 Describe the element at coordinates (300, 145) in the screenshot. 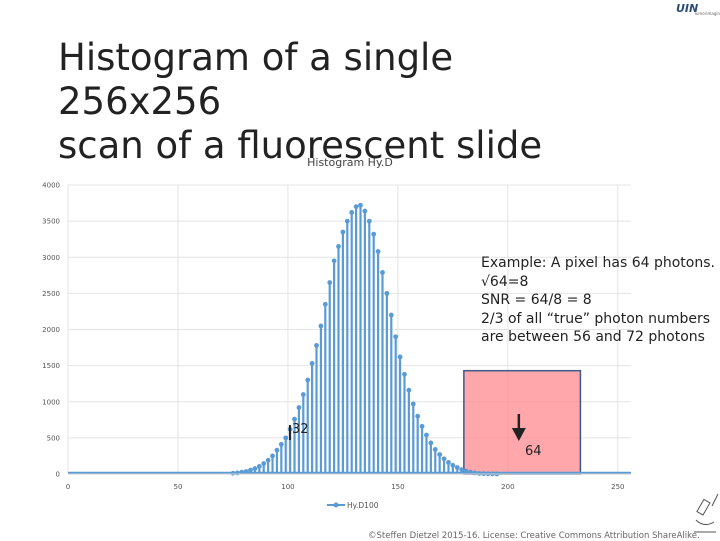

I see `slide-title-line-2: scan of a fluorescent slide` at that location.